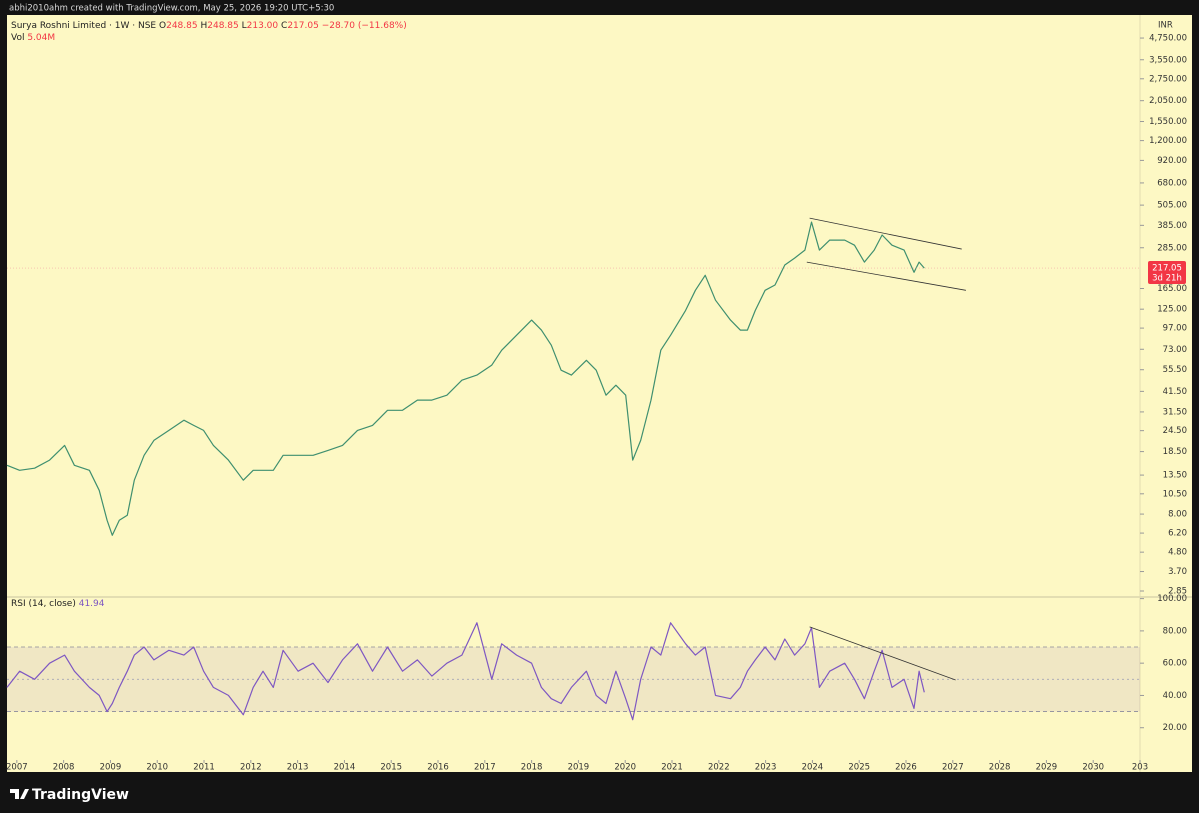 The height and width of the screenshot is (813, 1199). Describe the element at coordinates (43, 604) in the screenshot. I see `rsi-title: RSI (14, close)` at that location.